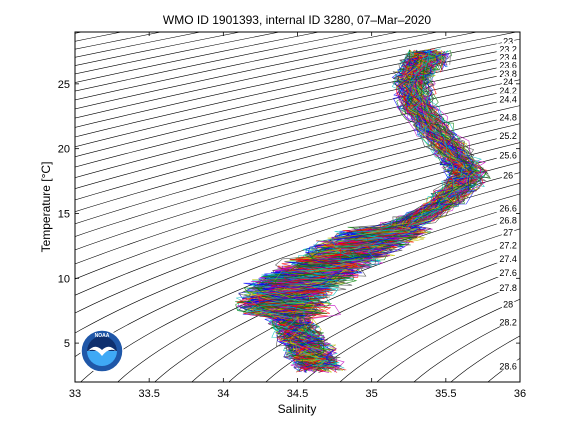 The height and width of the screenshot is (437, 576). What do you see at coordinates (297, 394) in the screenshot?
I see `x-tick-label: 34.5` at bounding box center [297, 394].